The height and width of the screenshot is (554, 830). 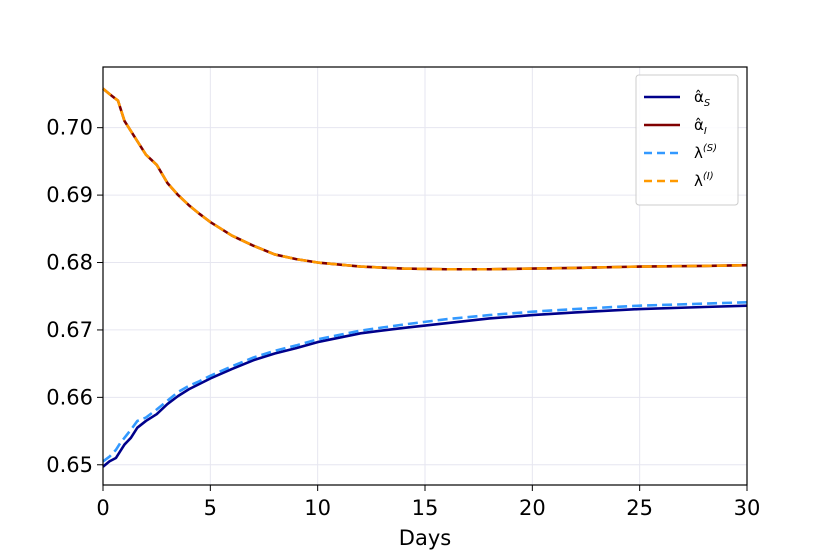 What do you see at coordinates (702, 98) in the screenshot?
I see `legend-entry-label: α̂S` at bounding box center [702, 98].